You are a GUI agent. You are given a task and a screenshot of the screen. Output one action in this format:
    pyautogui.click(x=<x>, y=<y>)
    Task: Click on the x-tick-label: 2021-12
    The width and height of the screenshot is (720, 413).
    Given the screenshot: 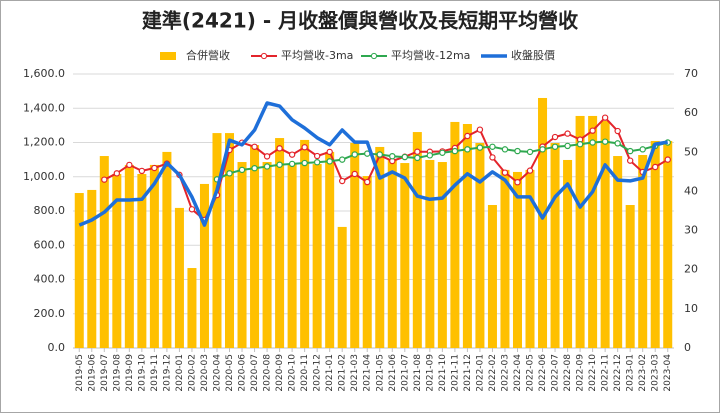 What is the action you would take?
    pyautogui.click(x=468, y=373)
    